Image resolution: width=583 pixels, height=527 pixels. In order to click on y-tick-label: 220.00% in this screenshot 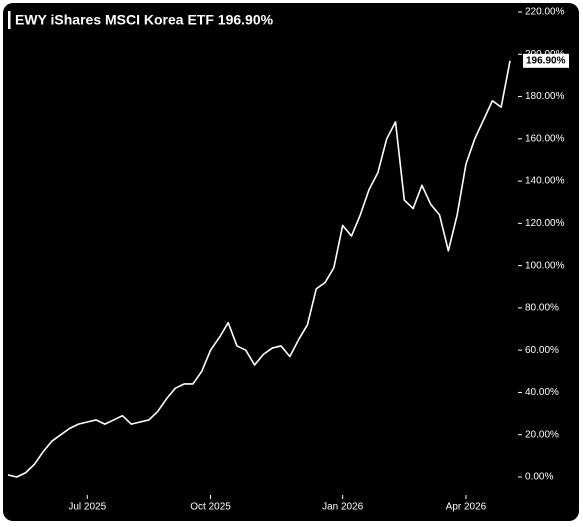, I will do `click(545, 12)`.